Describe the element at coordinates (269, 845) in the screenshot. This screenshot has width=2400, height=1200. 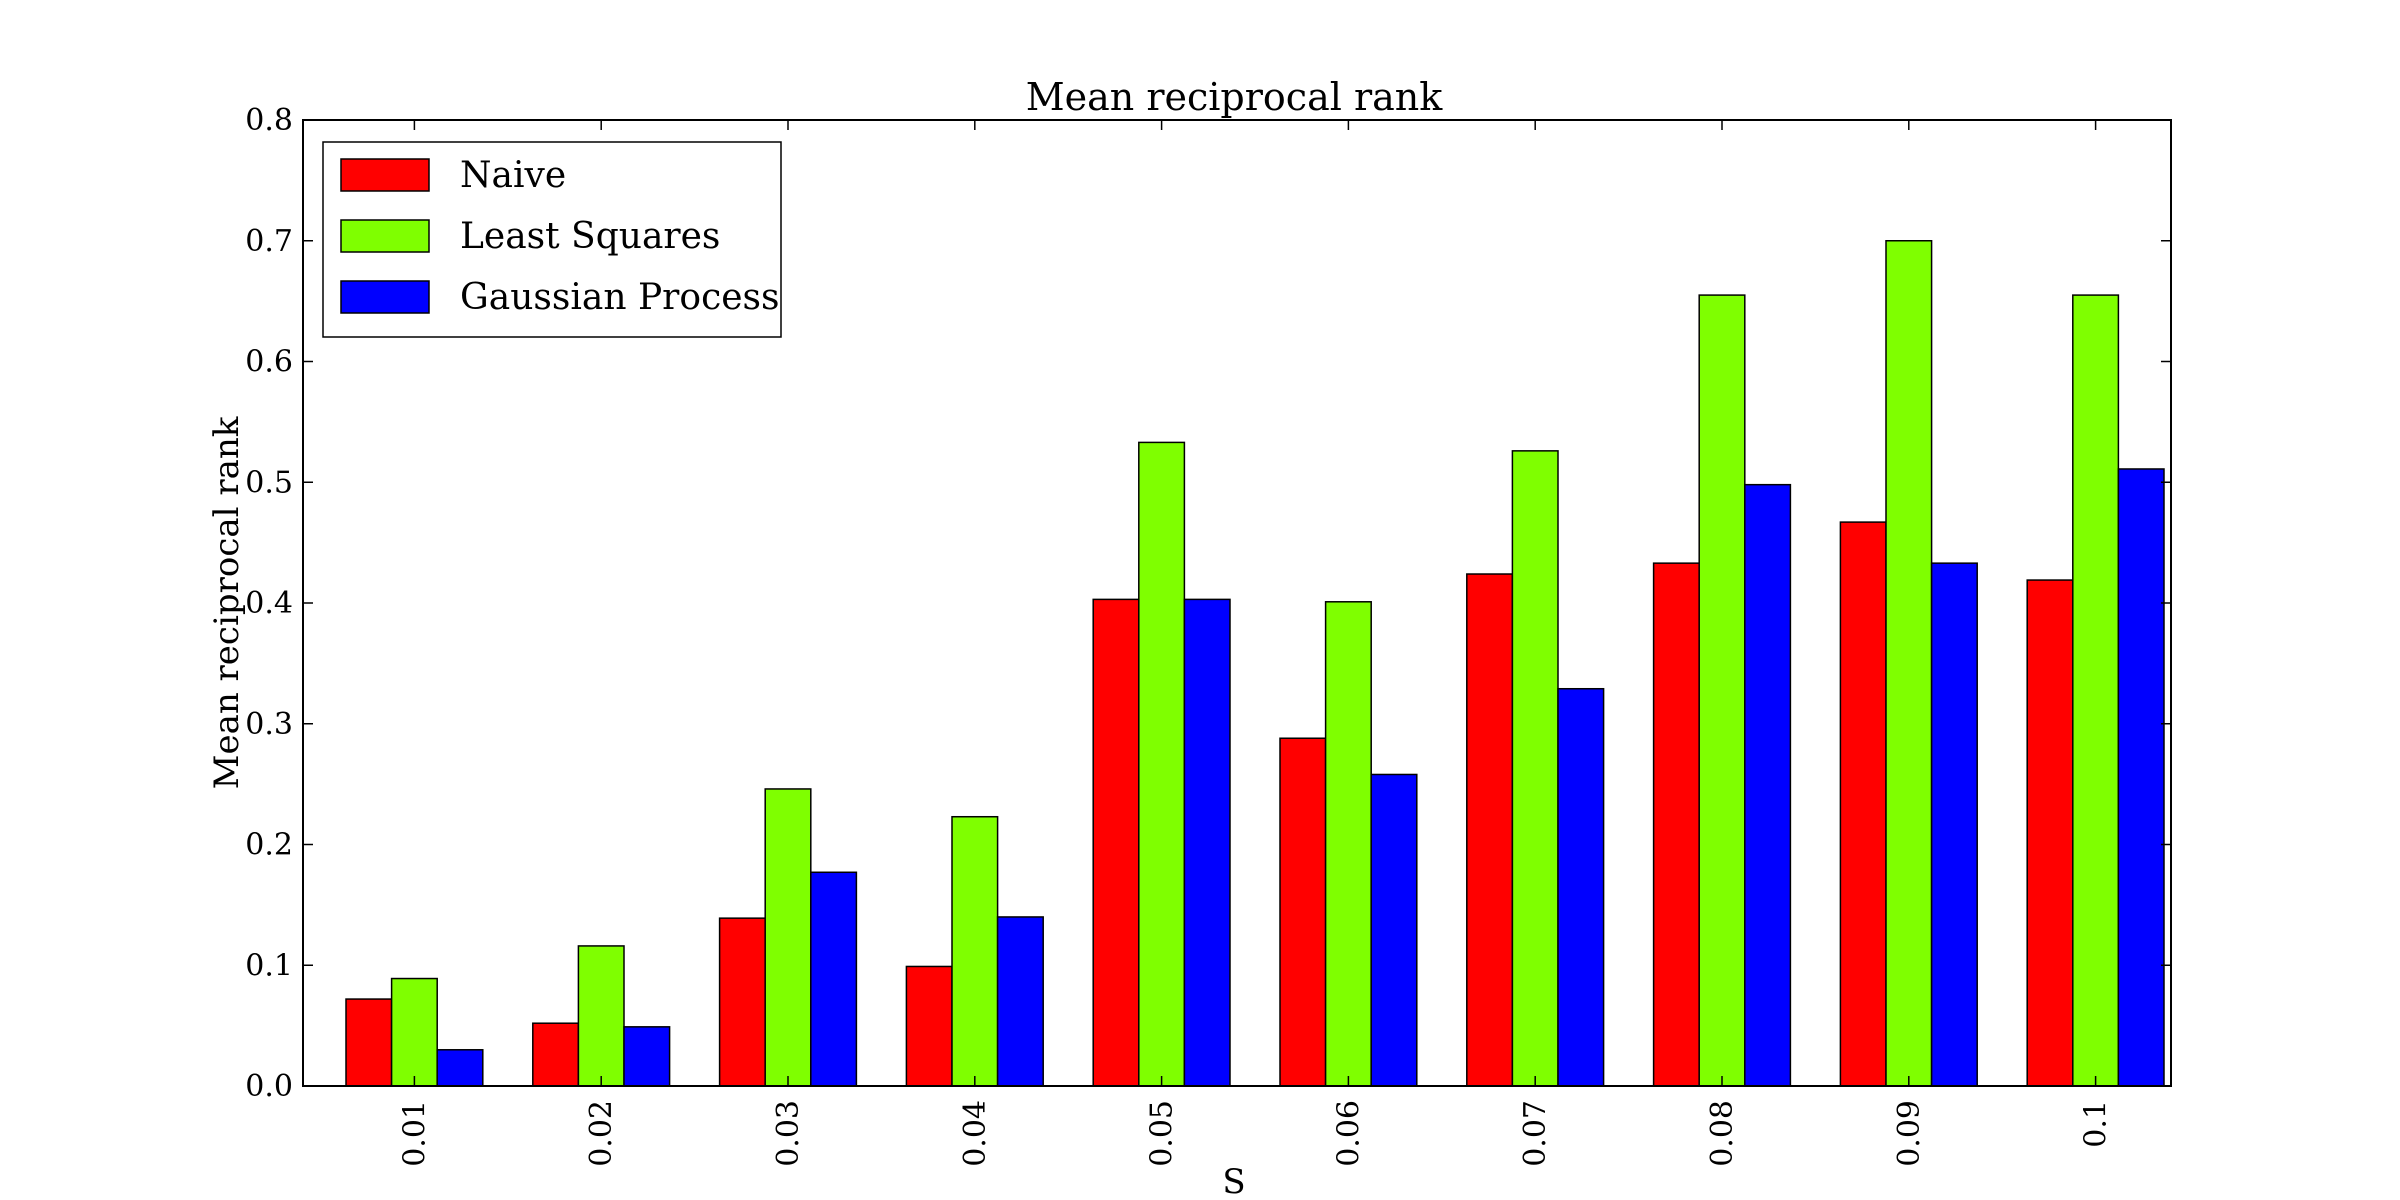
I see `y-tick-label: 0.2` at that location.